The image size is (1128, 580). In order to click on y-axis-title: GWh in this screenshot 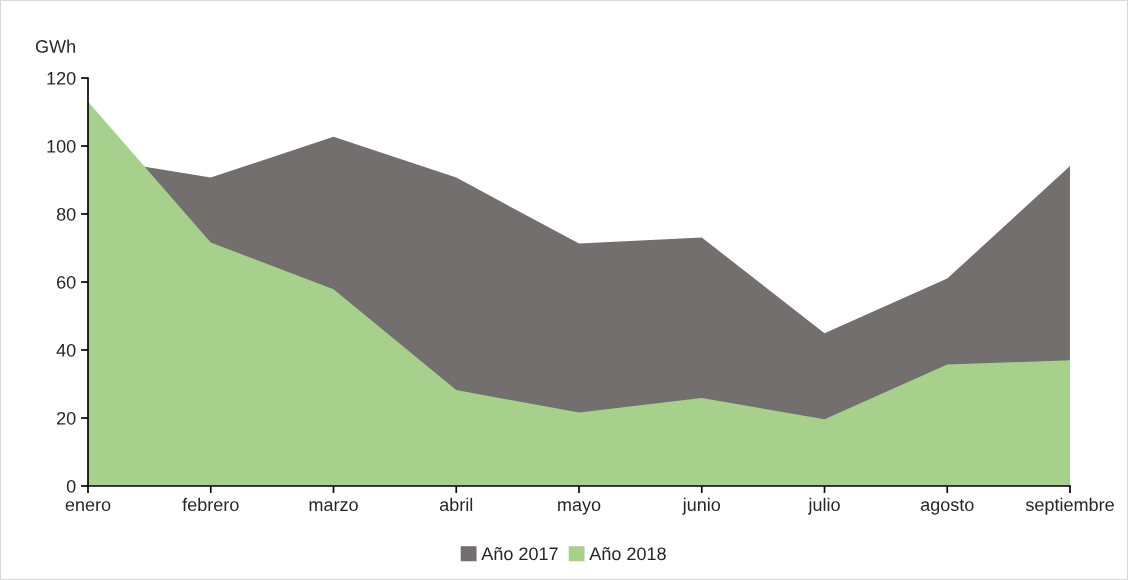, I will do `click(55, 46)`.